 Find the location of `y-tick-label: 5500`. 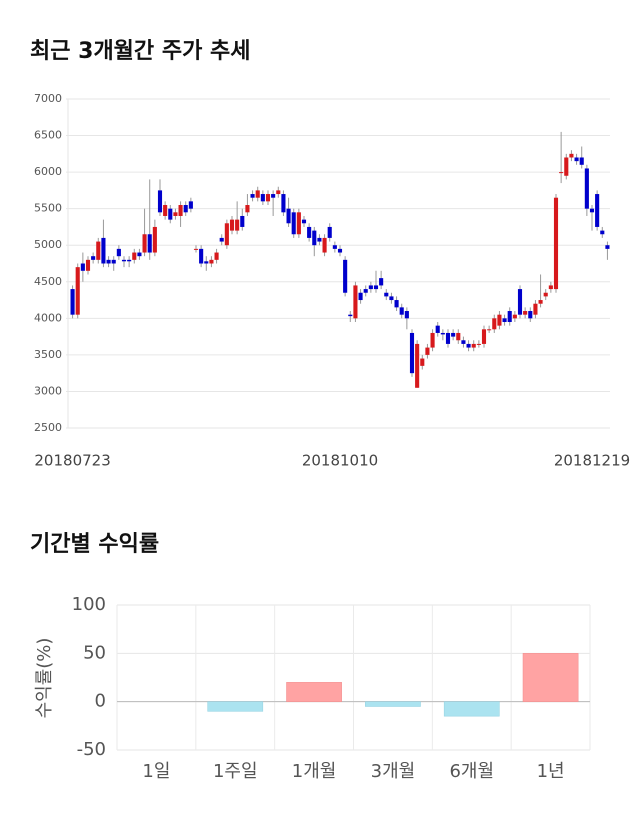

y-tick-label: 5500 is located at coordinates (48, 208).